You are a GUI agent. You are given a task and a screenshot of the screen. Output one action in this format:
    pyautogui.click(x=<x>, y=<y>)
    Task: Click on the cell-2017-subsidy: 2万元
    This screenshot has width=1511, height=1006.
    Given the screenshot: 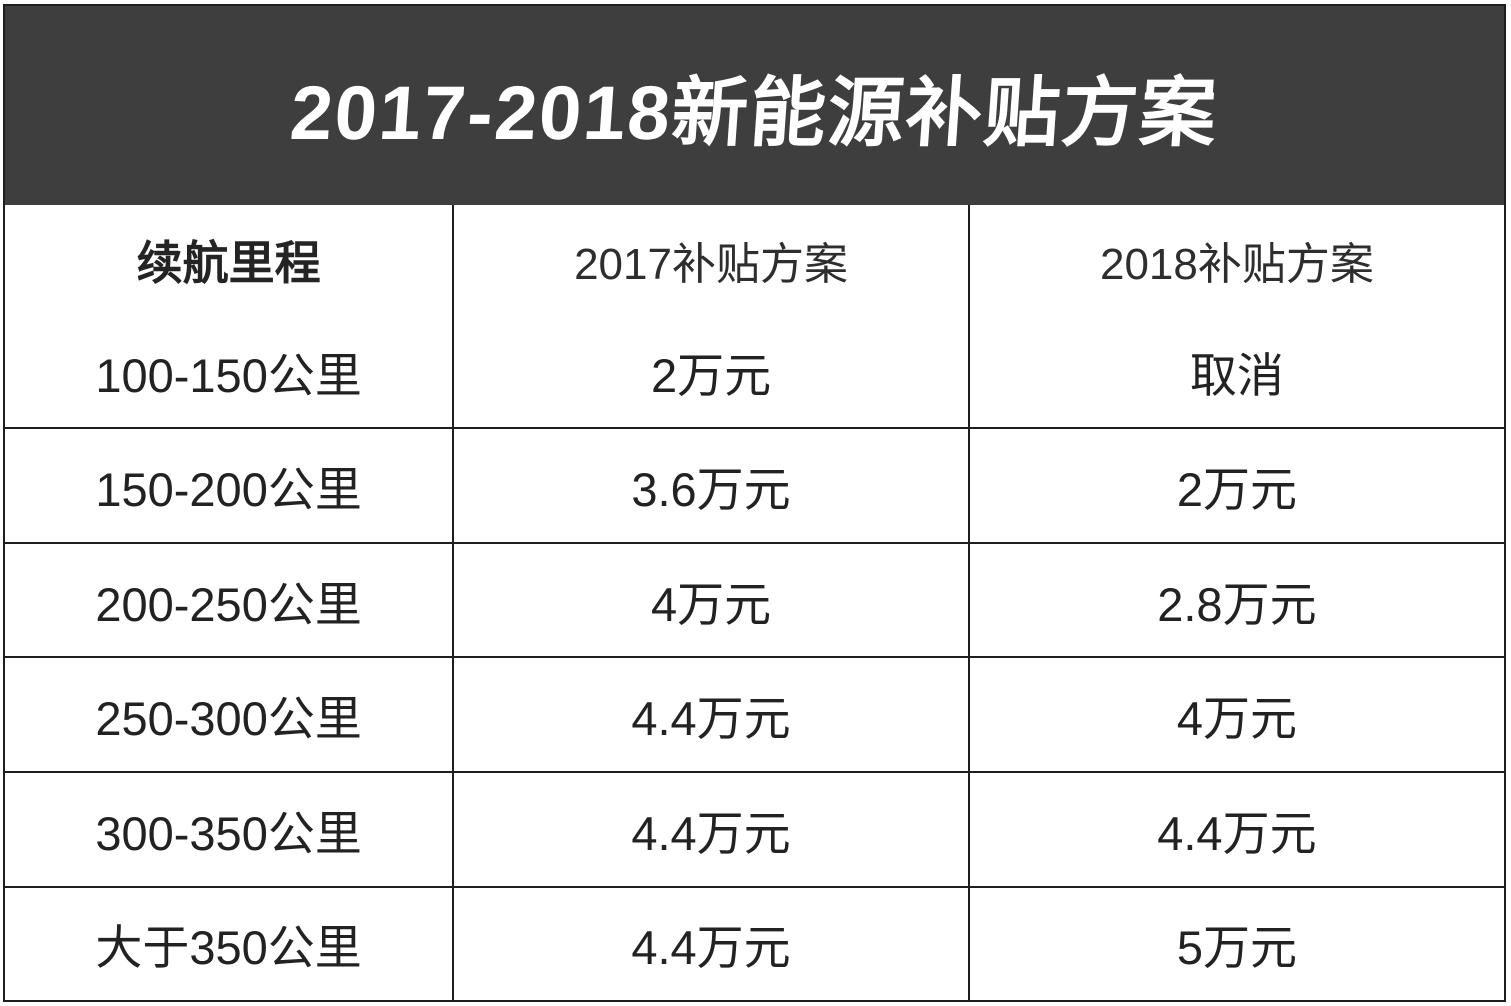 What is the action you would take?
    pyautogui.click(x=711, y=372)
    